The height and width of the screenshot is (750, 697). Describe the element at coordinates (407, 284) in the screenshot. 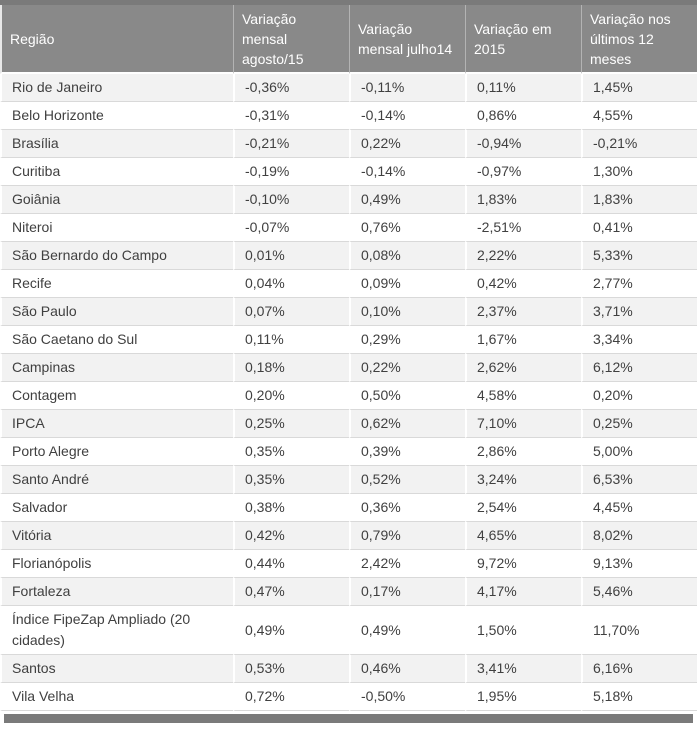

I see `value-cell: 0,09%` at that location.